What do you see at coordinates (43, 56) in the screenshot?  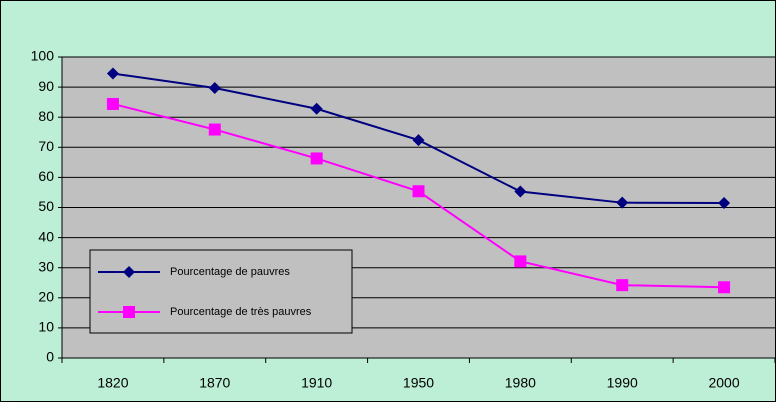 I see `y-tick-label: 100` at bounding box center [43, 56].